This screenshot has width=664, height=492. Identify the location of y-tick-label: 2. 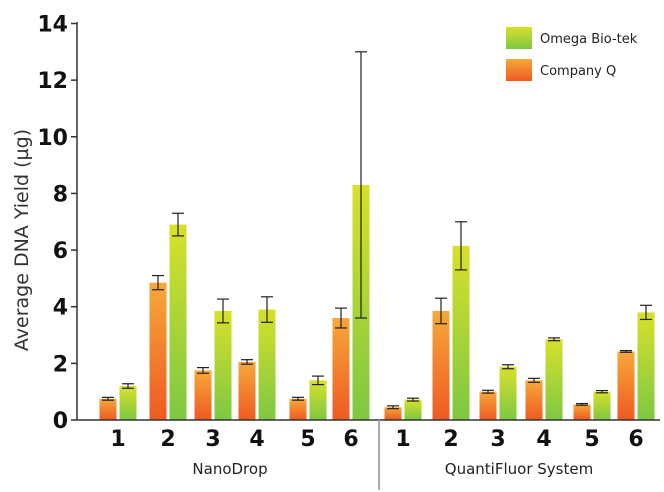
(60, 364).